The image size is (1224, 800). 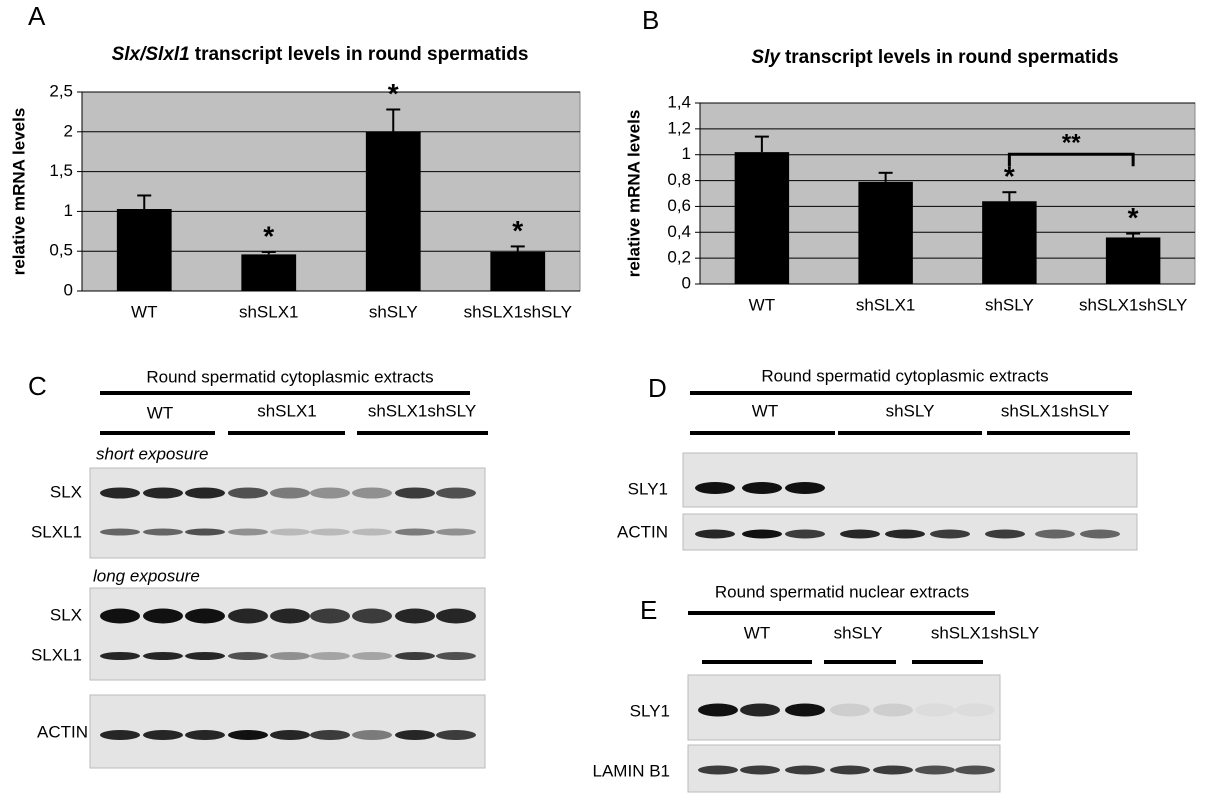 What do you see at coordinates (1055, 410) in the screenshot?
I see `group-label: shSLX1shSLY` at bounding box center [1055, 410].